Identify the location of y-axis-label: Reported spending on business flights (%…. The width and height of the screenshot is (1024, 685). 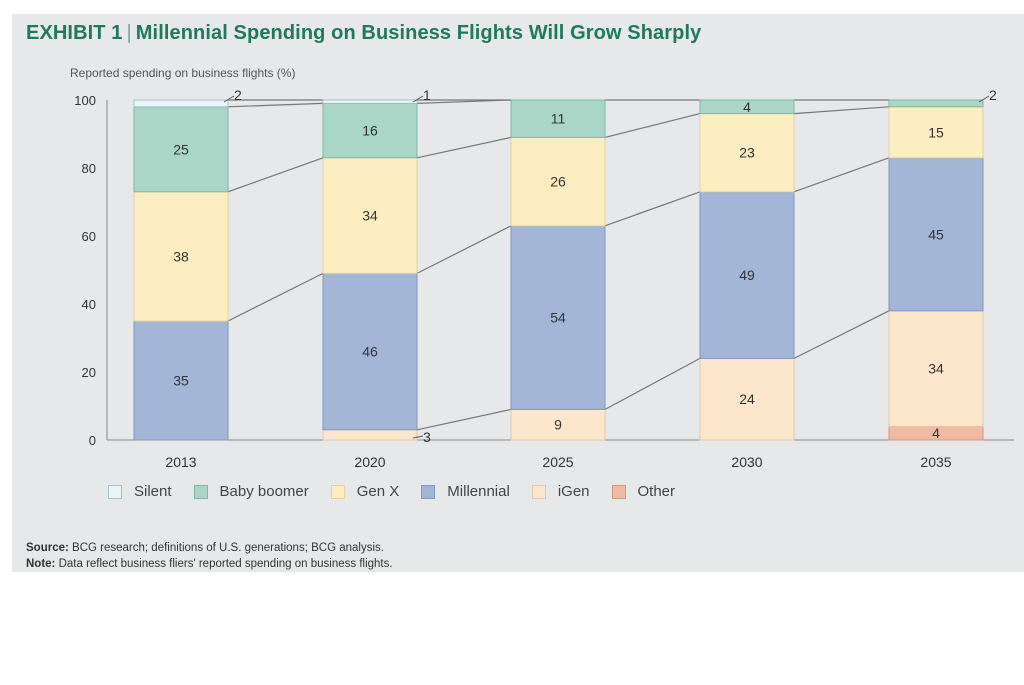
(183, 73).